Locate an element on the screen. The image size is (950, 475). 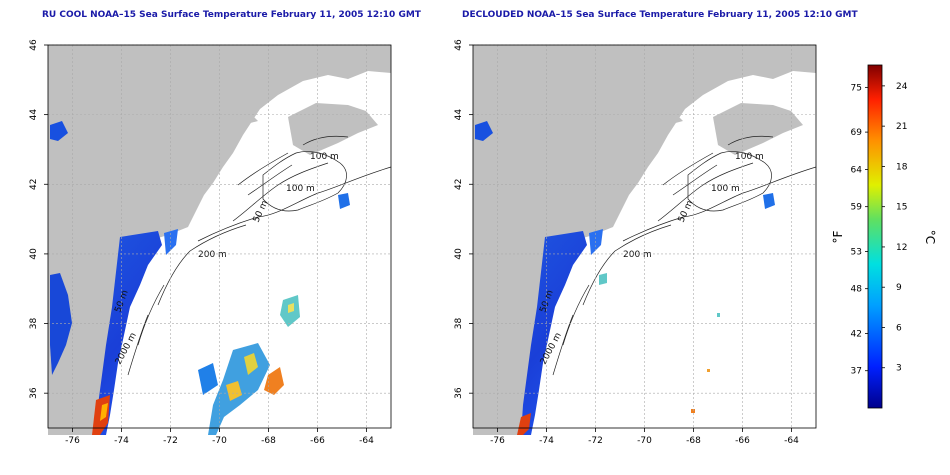
colorbar-f-tick-label: 75 is located at coordinates (856, 88).